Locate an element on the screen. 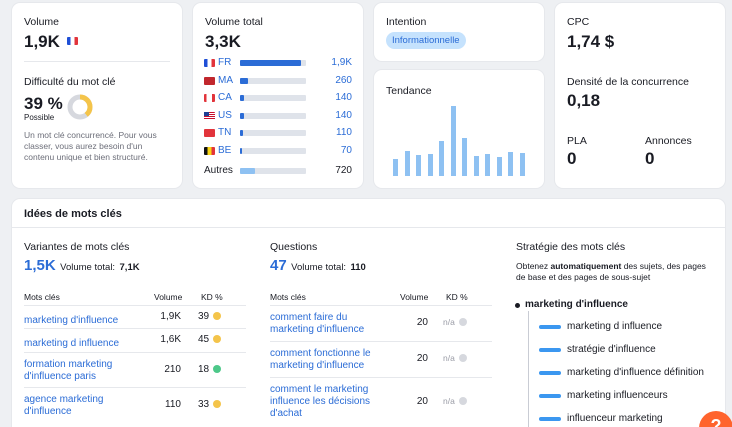 The image size is (732, 427). keyword-kd: 18 is located at coordinates (210, 369).